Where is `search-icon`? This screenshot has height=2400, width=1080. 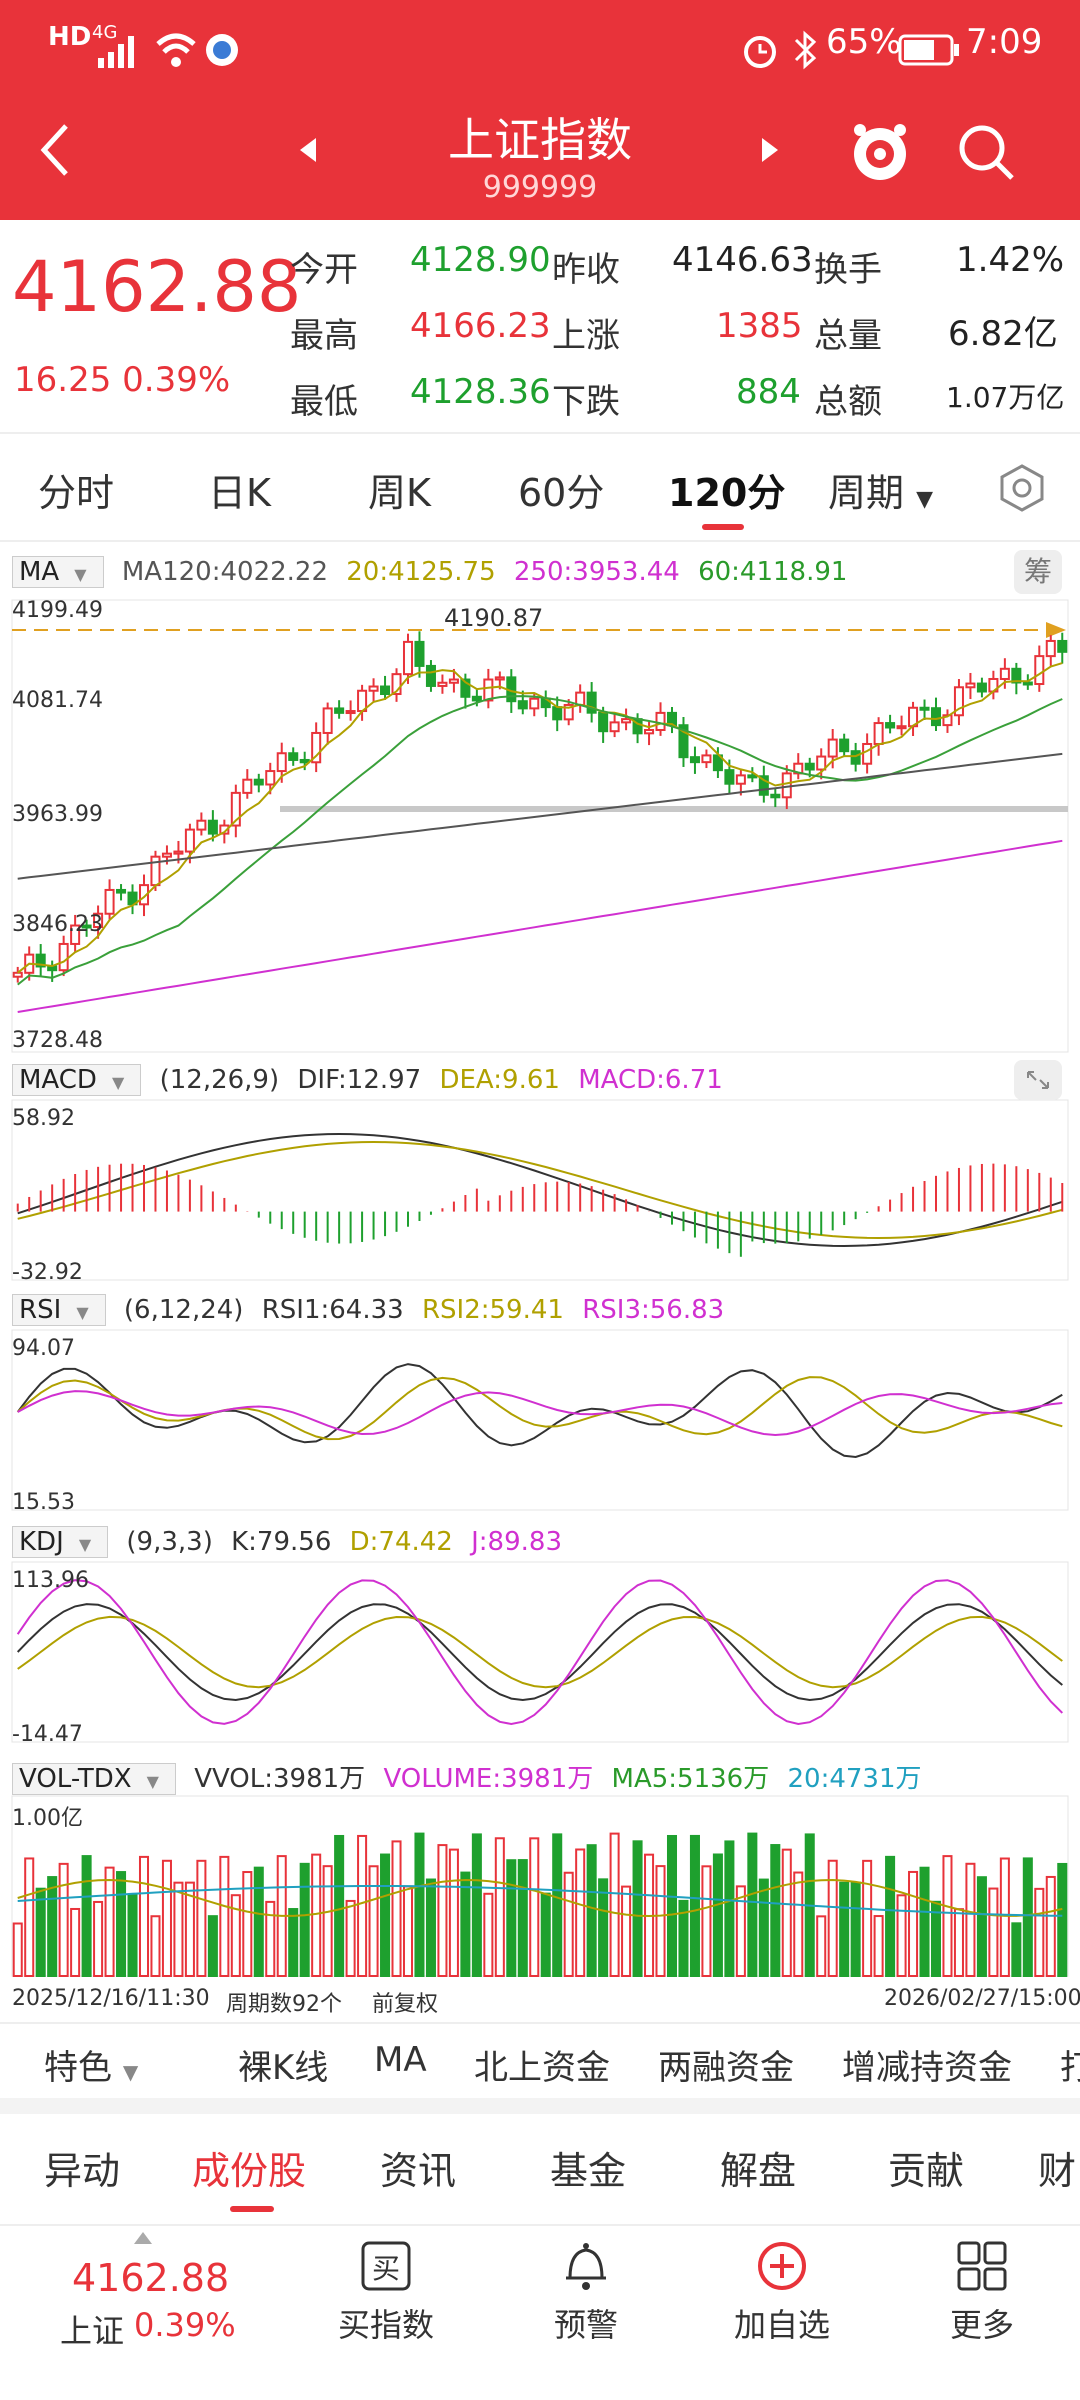
search-icon is located at coordinates (986, 152).